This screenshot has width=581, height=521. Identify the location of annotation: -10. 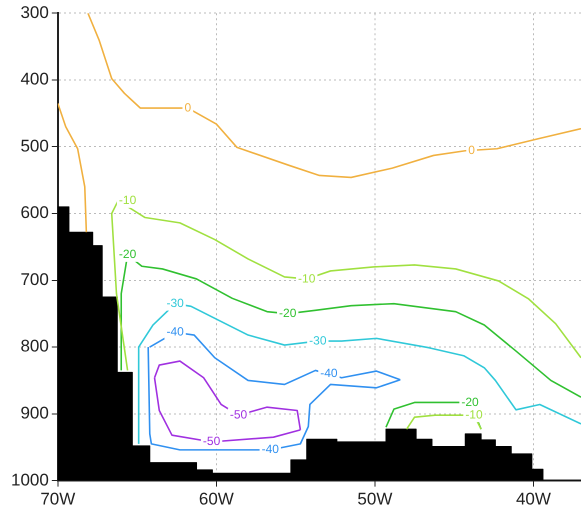
(127, 200).